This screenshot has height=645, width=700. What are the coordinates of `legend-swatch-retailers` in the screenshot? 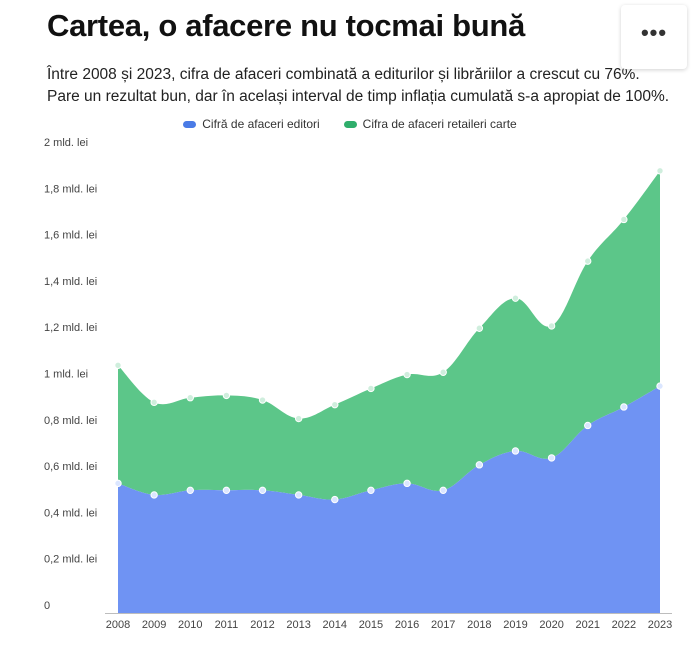 It's located at (350, 124).